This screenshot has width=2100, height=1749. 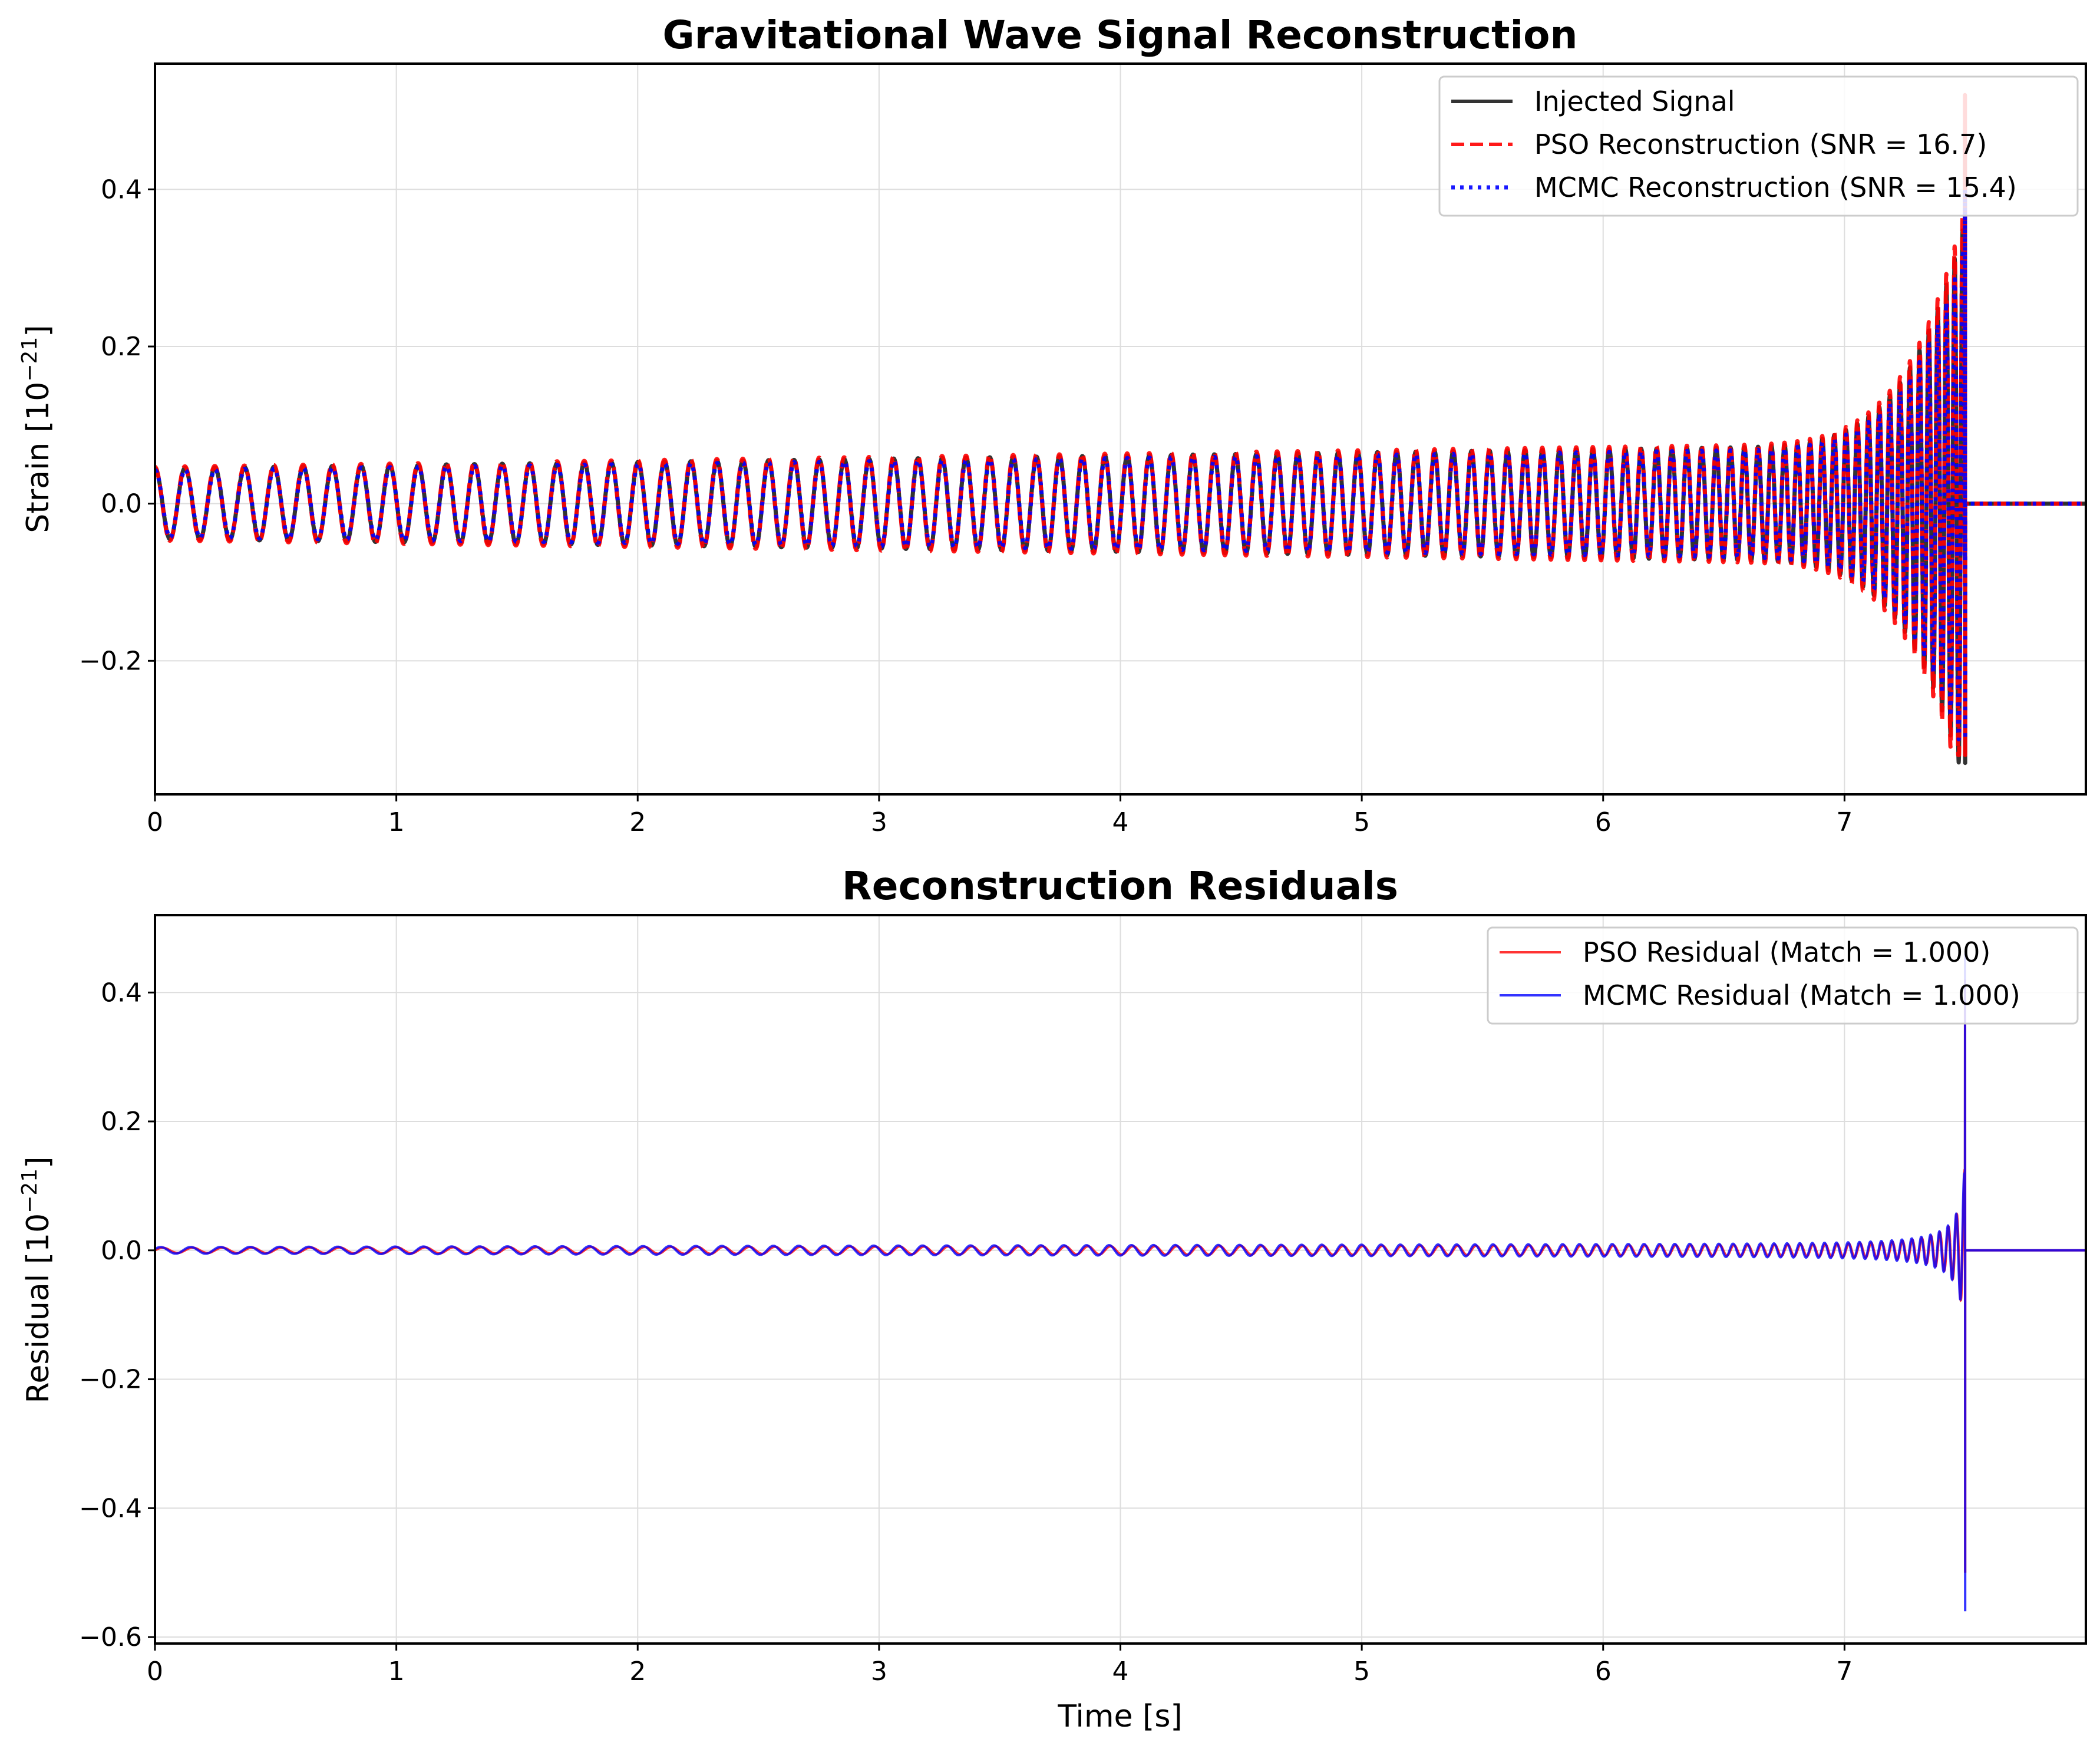 What do you see at coordinates (1634, 101) in the screenshot?
I see `legend-label-injected: Injected Signal` at bounding box center [1634, 101].